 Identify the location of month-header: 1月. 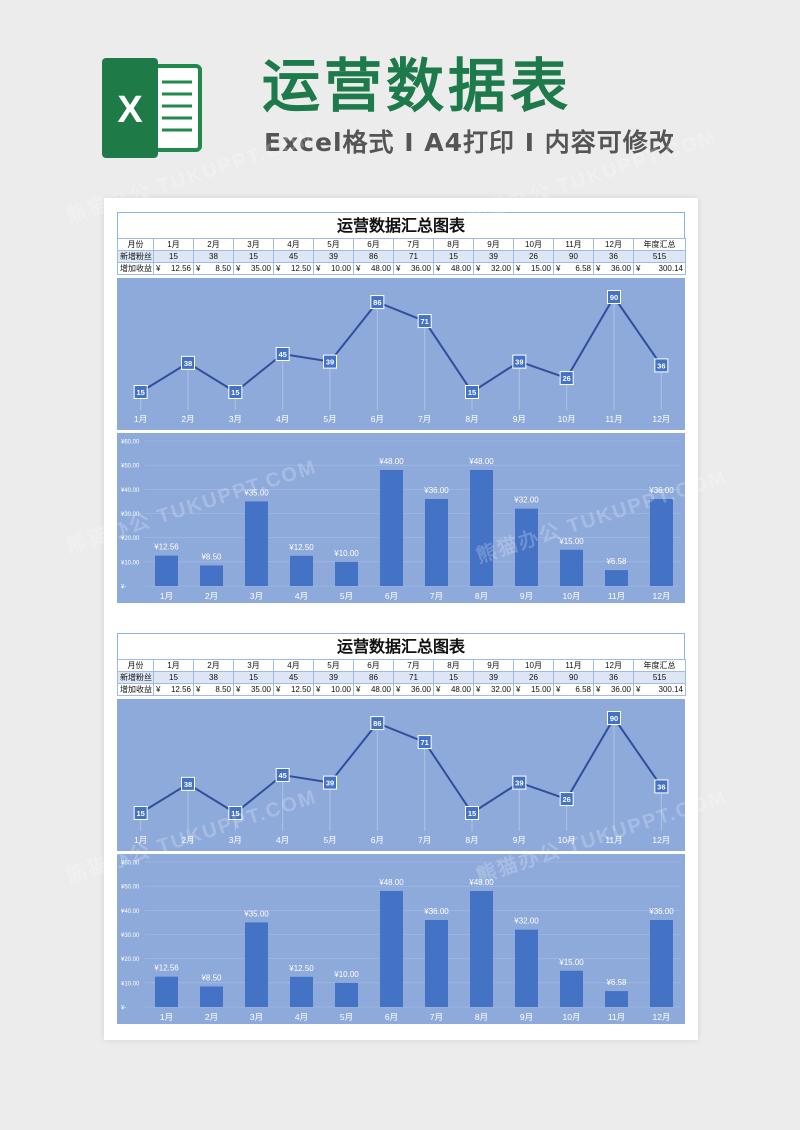
(173, 665).